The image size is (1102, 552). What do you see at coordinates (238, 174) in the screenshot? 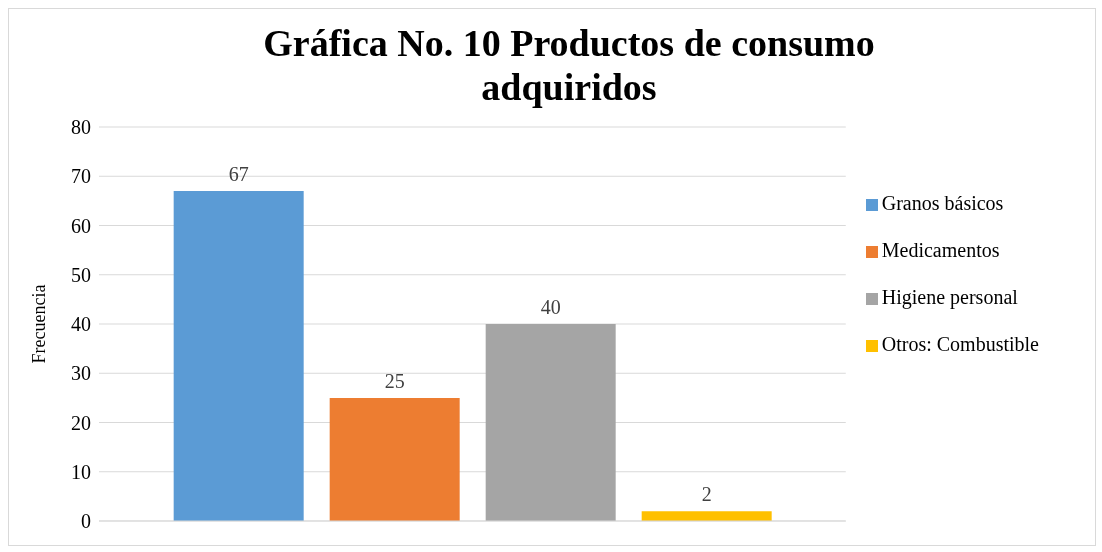
I see `data-label: 67` at bounding box center [238, 174].